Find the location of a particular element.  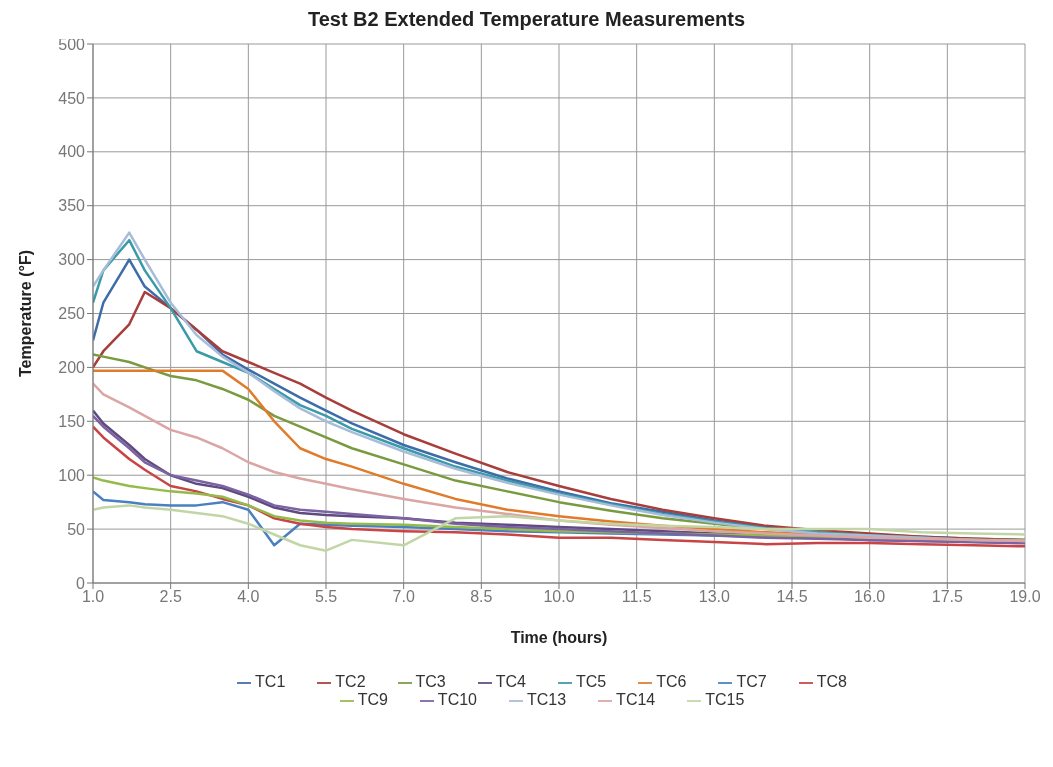

legend-label: TC10 is located at coordinates (457, 699).